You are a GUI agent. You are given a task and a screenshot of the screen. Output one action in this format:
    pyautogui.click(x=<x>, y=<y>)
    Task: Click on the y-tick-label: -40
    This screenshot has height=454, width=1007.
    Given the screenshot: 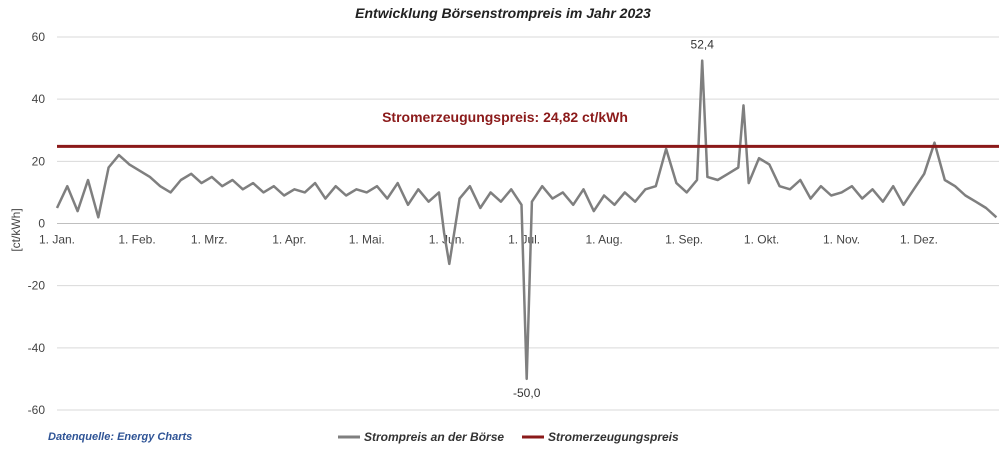 What is the action you would take?
    pyautogui.click(x=37, y=348)
    